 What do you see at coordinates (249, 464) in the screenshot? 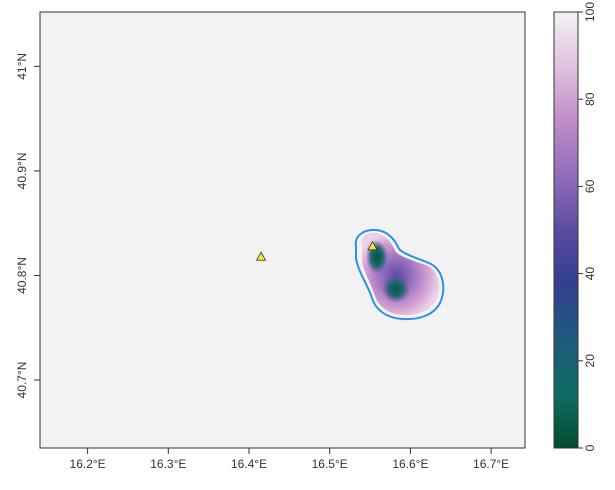
I see `x-tick-label: 16.4°E` at bounding box center [249, 464].